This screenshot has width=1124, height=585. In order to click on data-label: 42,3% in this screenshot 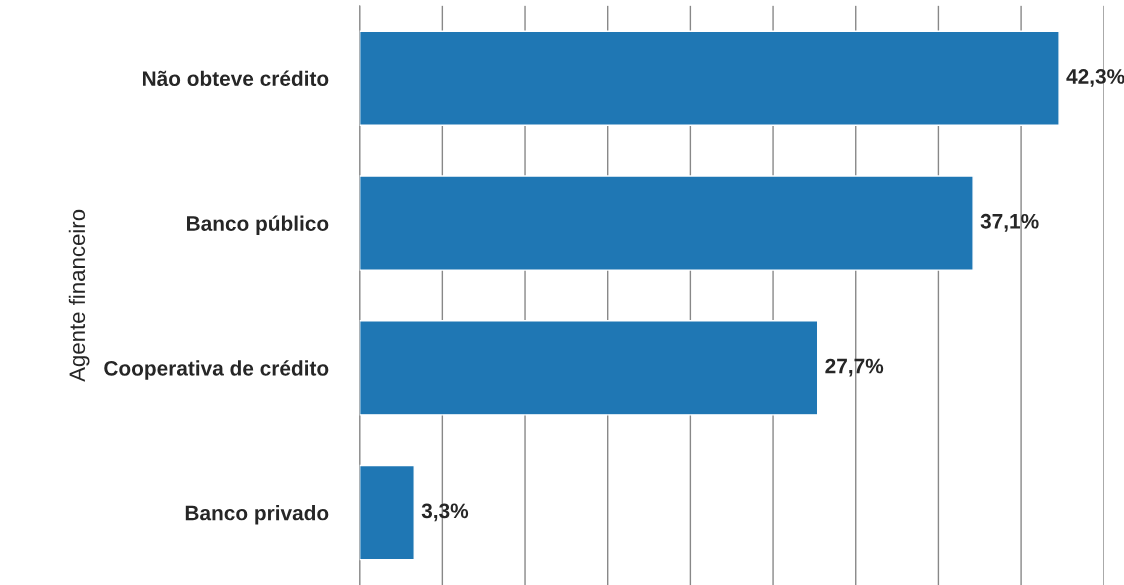, I will do `click(1095, 78)`.